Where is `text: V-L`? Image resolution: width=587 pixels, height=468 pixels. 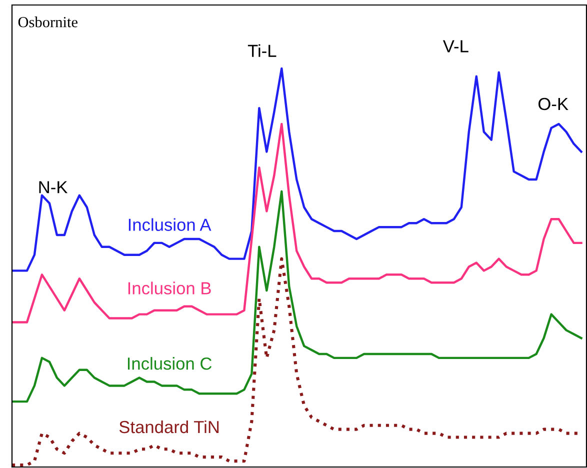 text: V-L is located at coordinates (455, 46).